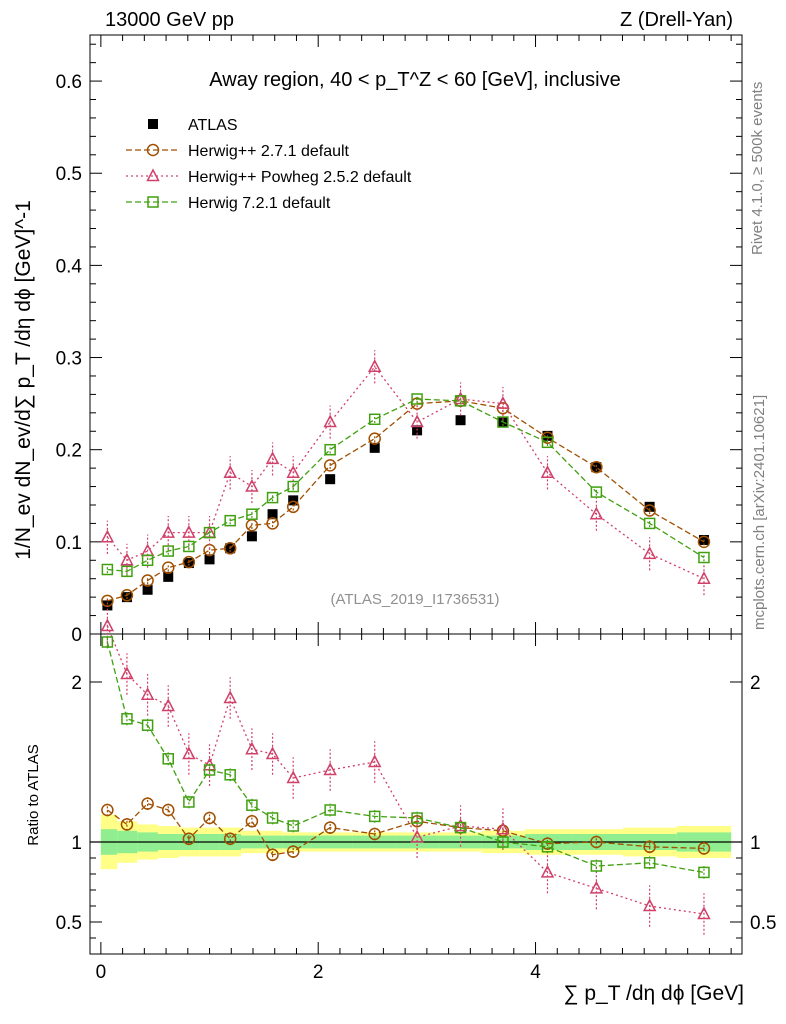  What do you see at coordinates (69, 82) in the screenshot?
I see `y-tick-label-main: 0.6` at bounding box center [69, 82].